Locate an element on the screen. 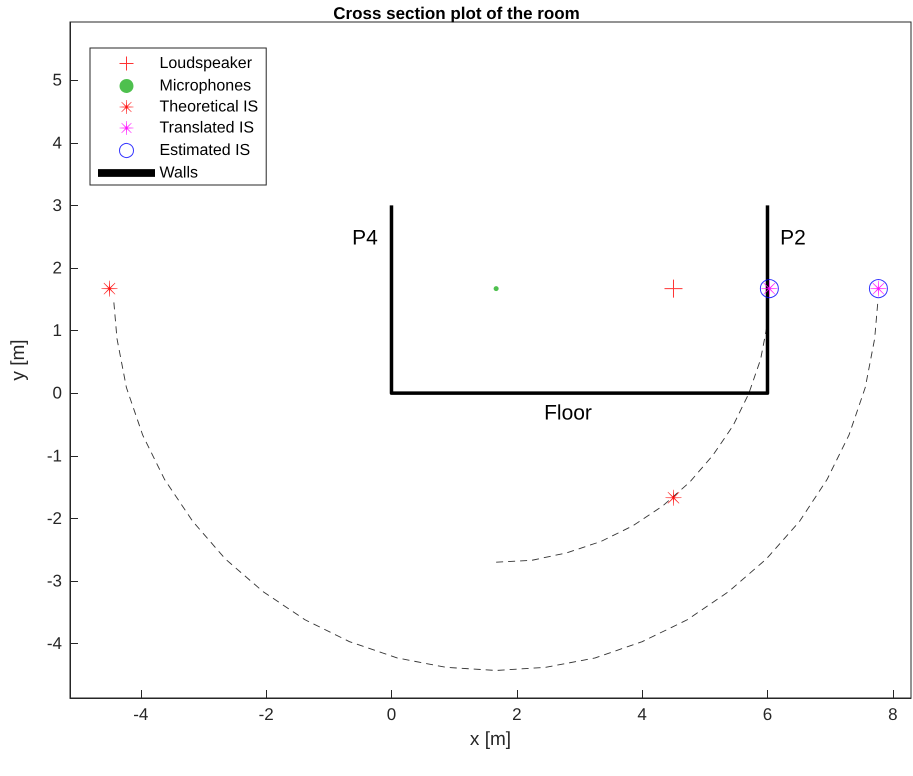 Image resolution: width=913 pixels, height=776 pixels. y-tick-label: 1 is located at coordinates (57, 330).